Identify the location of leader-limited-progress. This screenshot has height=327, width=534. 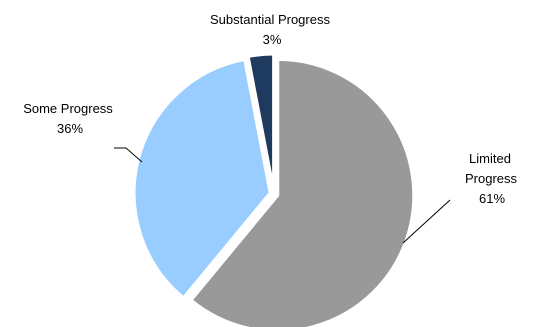
(426, 221).